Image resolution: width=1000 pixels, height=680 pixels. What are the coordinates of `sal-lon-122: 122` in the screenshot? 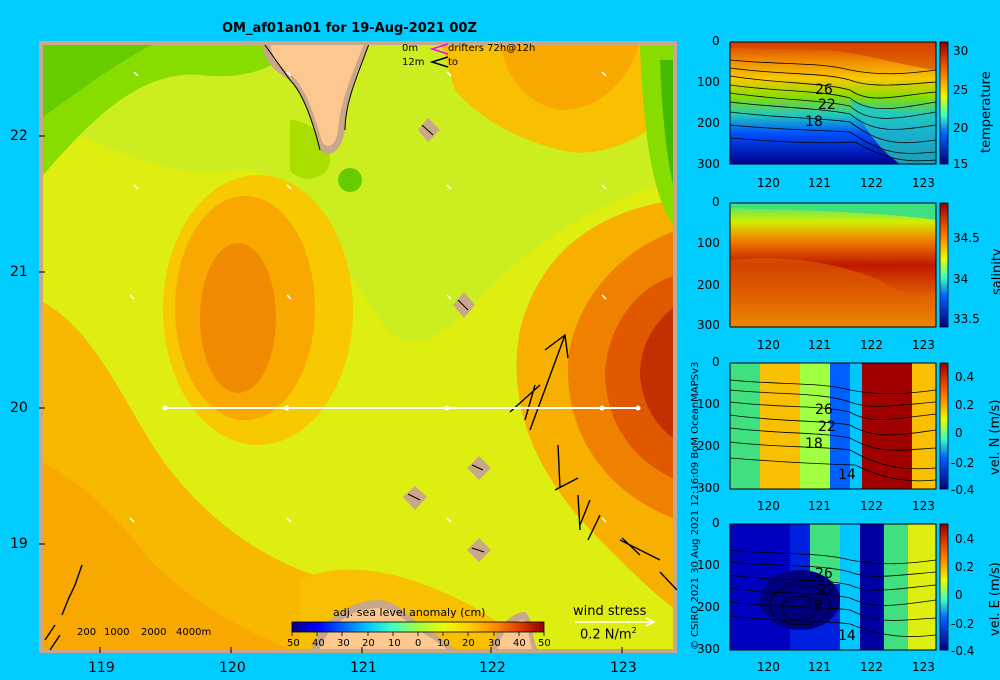 It's located at (871, 345).